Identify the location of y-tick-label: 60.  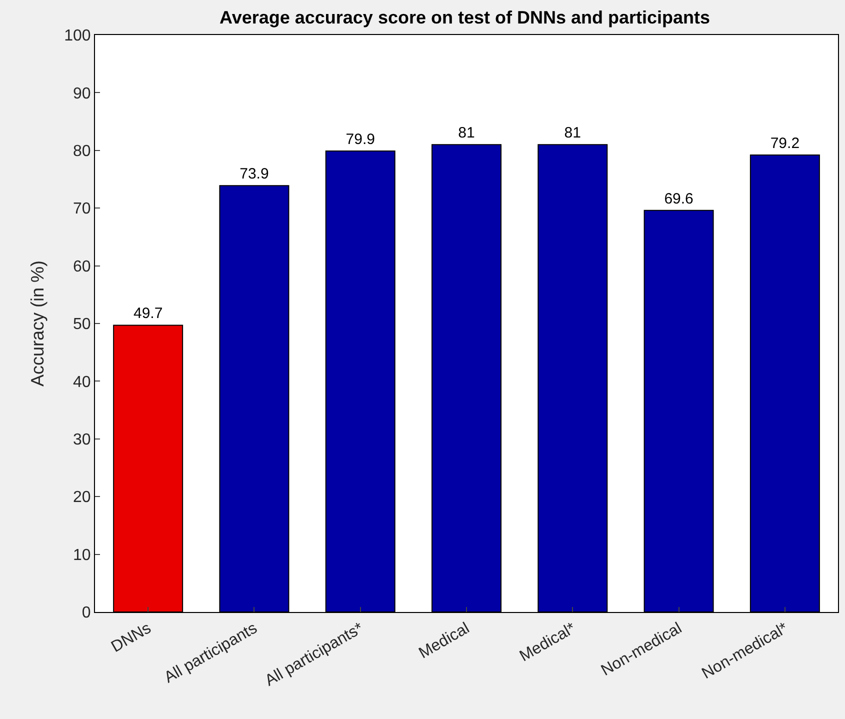
(82, 267).